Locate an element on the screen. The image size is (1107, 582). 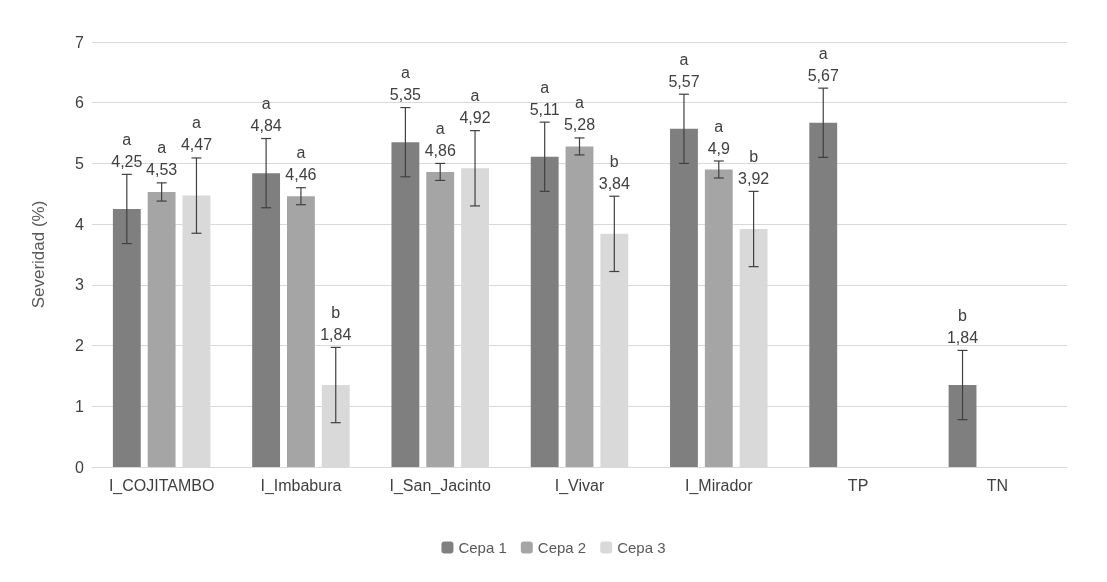
data-label: a 5,57 is located at coordinates (684, 70).